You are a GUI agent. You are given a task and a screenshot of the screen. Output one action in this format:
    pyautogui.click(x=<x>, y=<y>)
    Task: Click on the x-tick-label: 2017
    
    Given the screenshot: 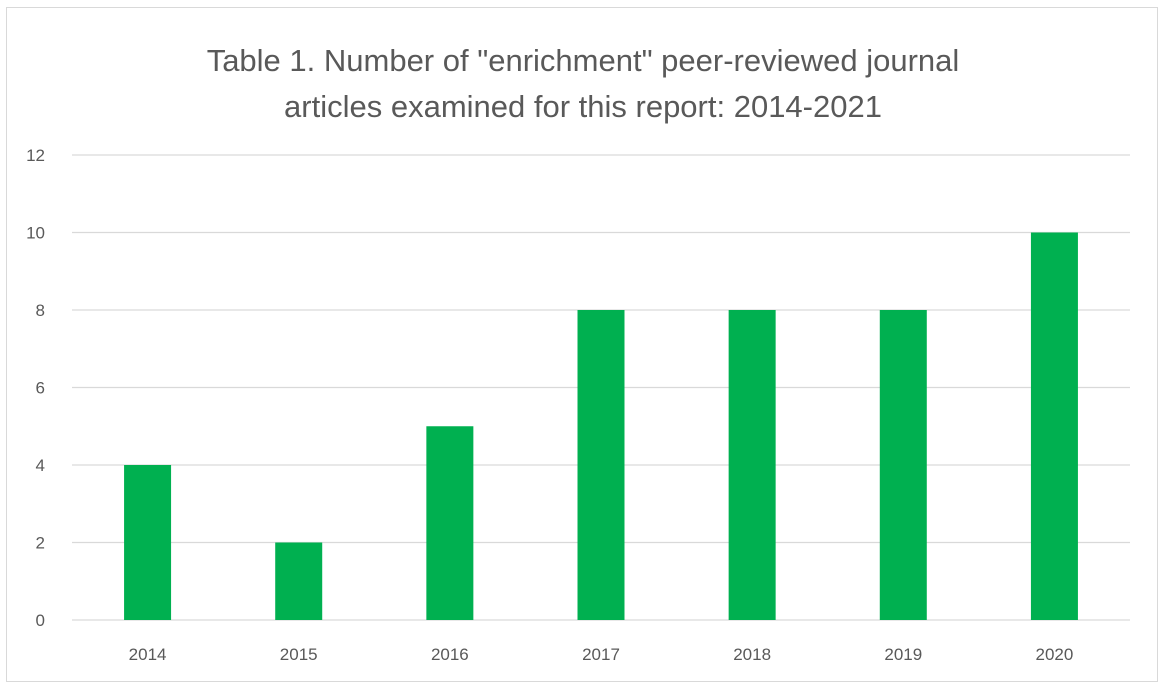 What is the action you would take?
    pyautogui.click(x=601, y=654)
    